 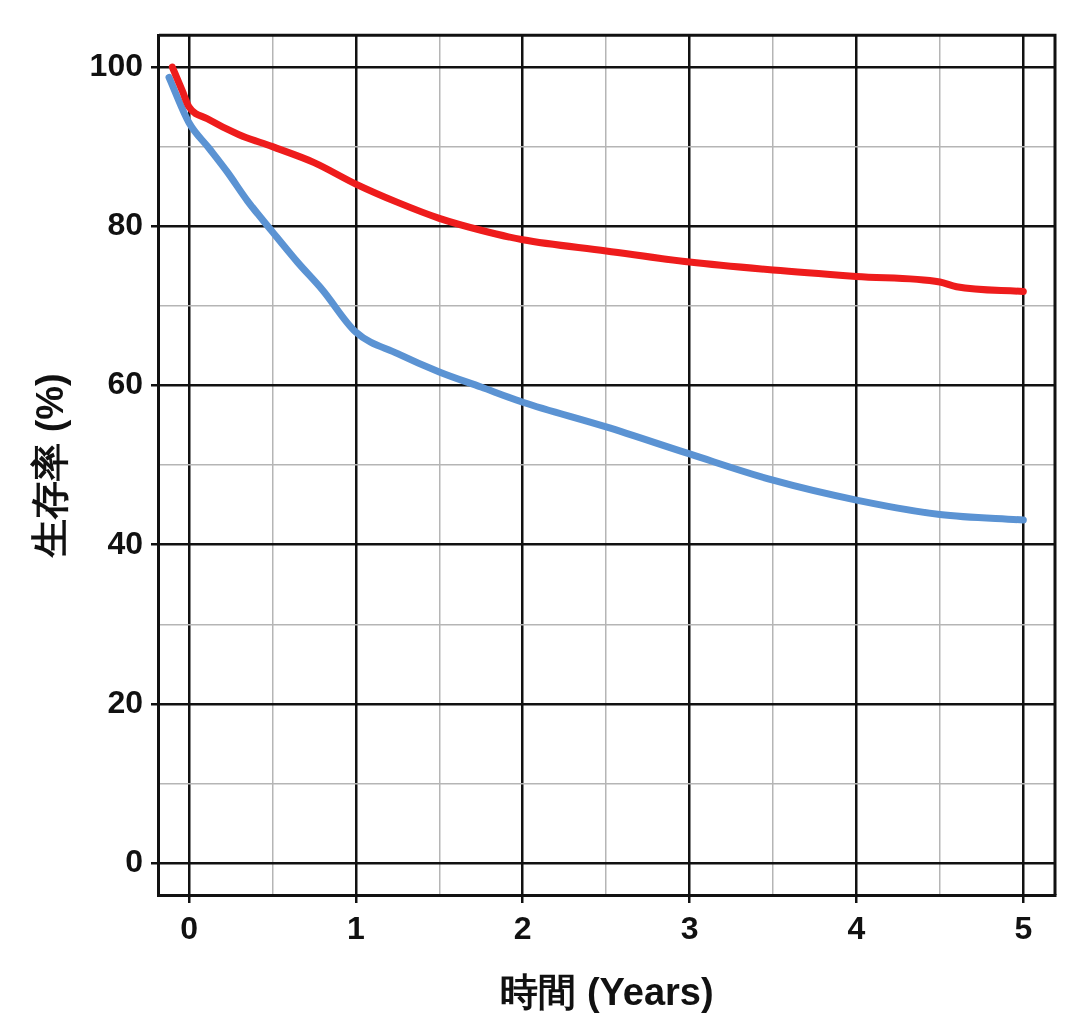 What do you see at coordinates (1023, 928) in the screenshot?
I see `x-tick-label: 5` at bounding box center [1023, 928].